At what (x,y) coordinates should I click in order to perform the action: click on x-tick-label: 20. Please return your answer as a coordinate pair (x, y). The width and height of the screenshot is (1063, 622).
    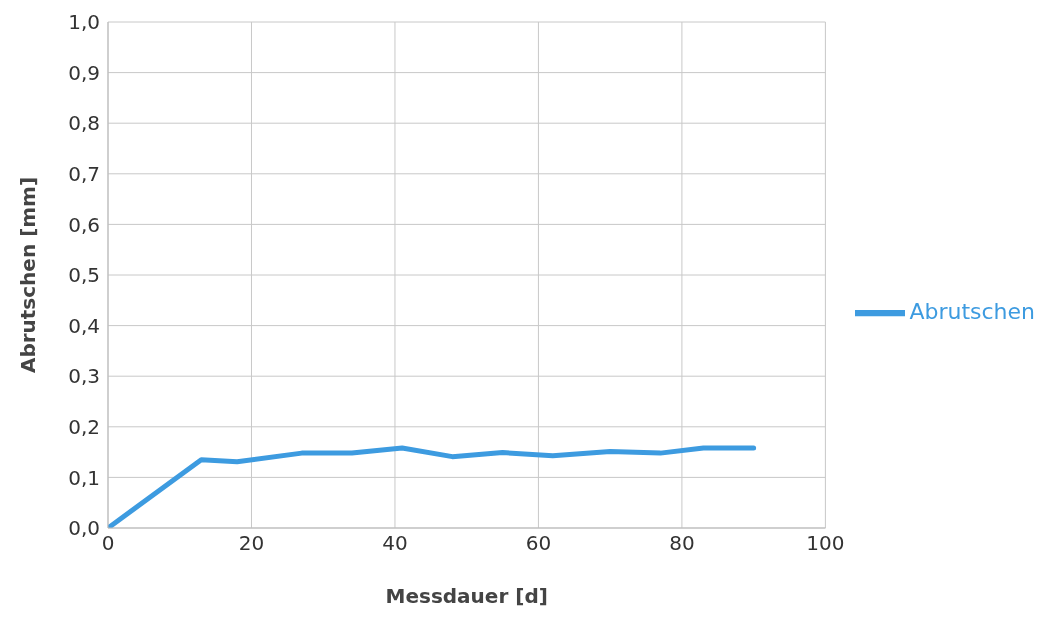
    Looking at the image, I should click on (251, 543).